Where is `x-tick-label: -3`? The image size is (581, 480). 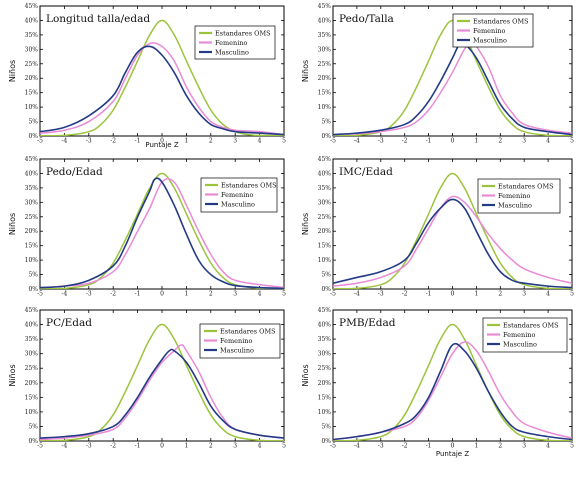 x-tick-label: -3 is located at coordinates (89, 294).